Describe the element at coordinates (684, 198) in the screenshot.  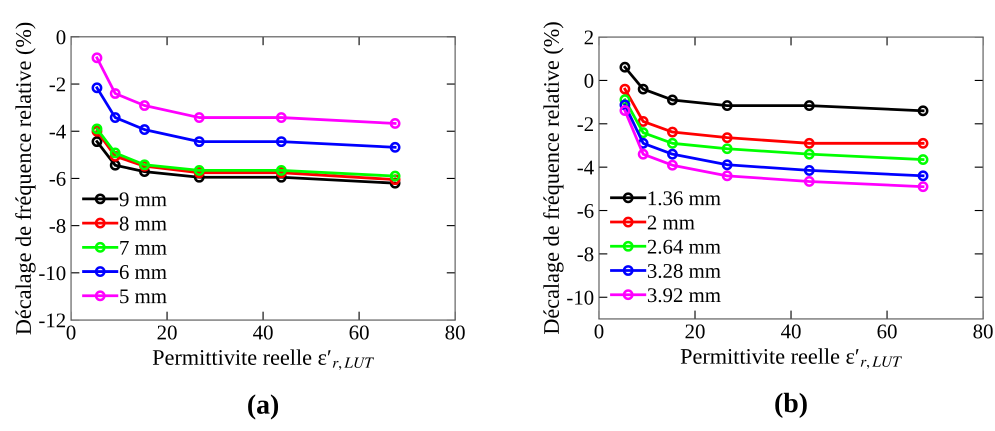
I see `legend-label: 1.36 mm` at that location.